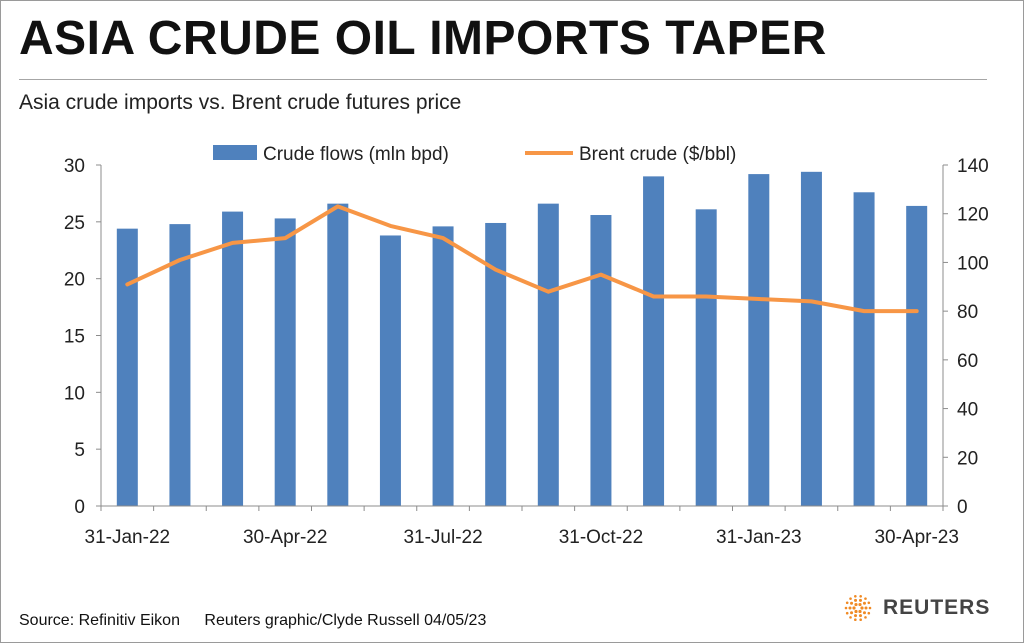 Image resolution: width=1024 pixels, height=643 pixels. I want to click on source-note: Source: Refinitiv Eikon, so click(99, 620).